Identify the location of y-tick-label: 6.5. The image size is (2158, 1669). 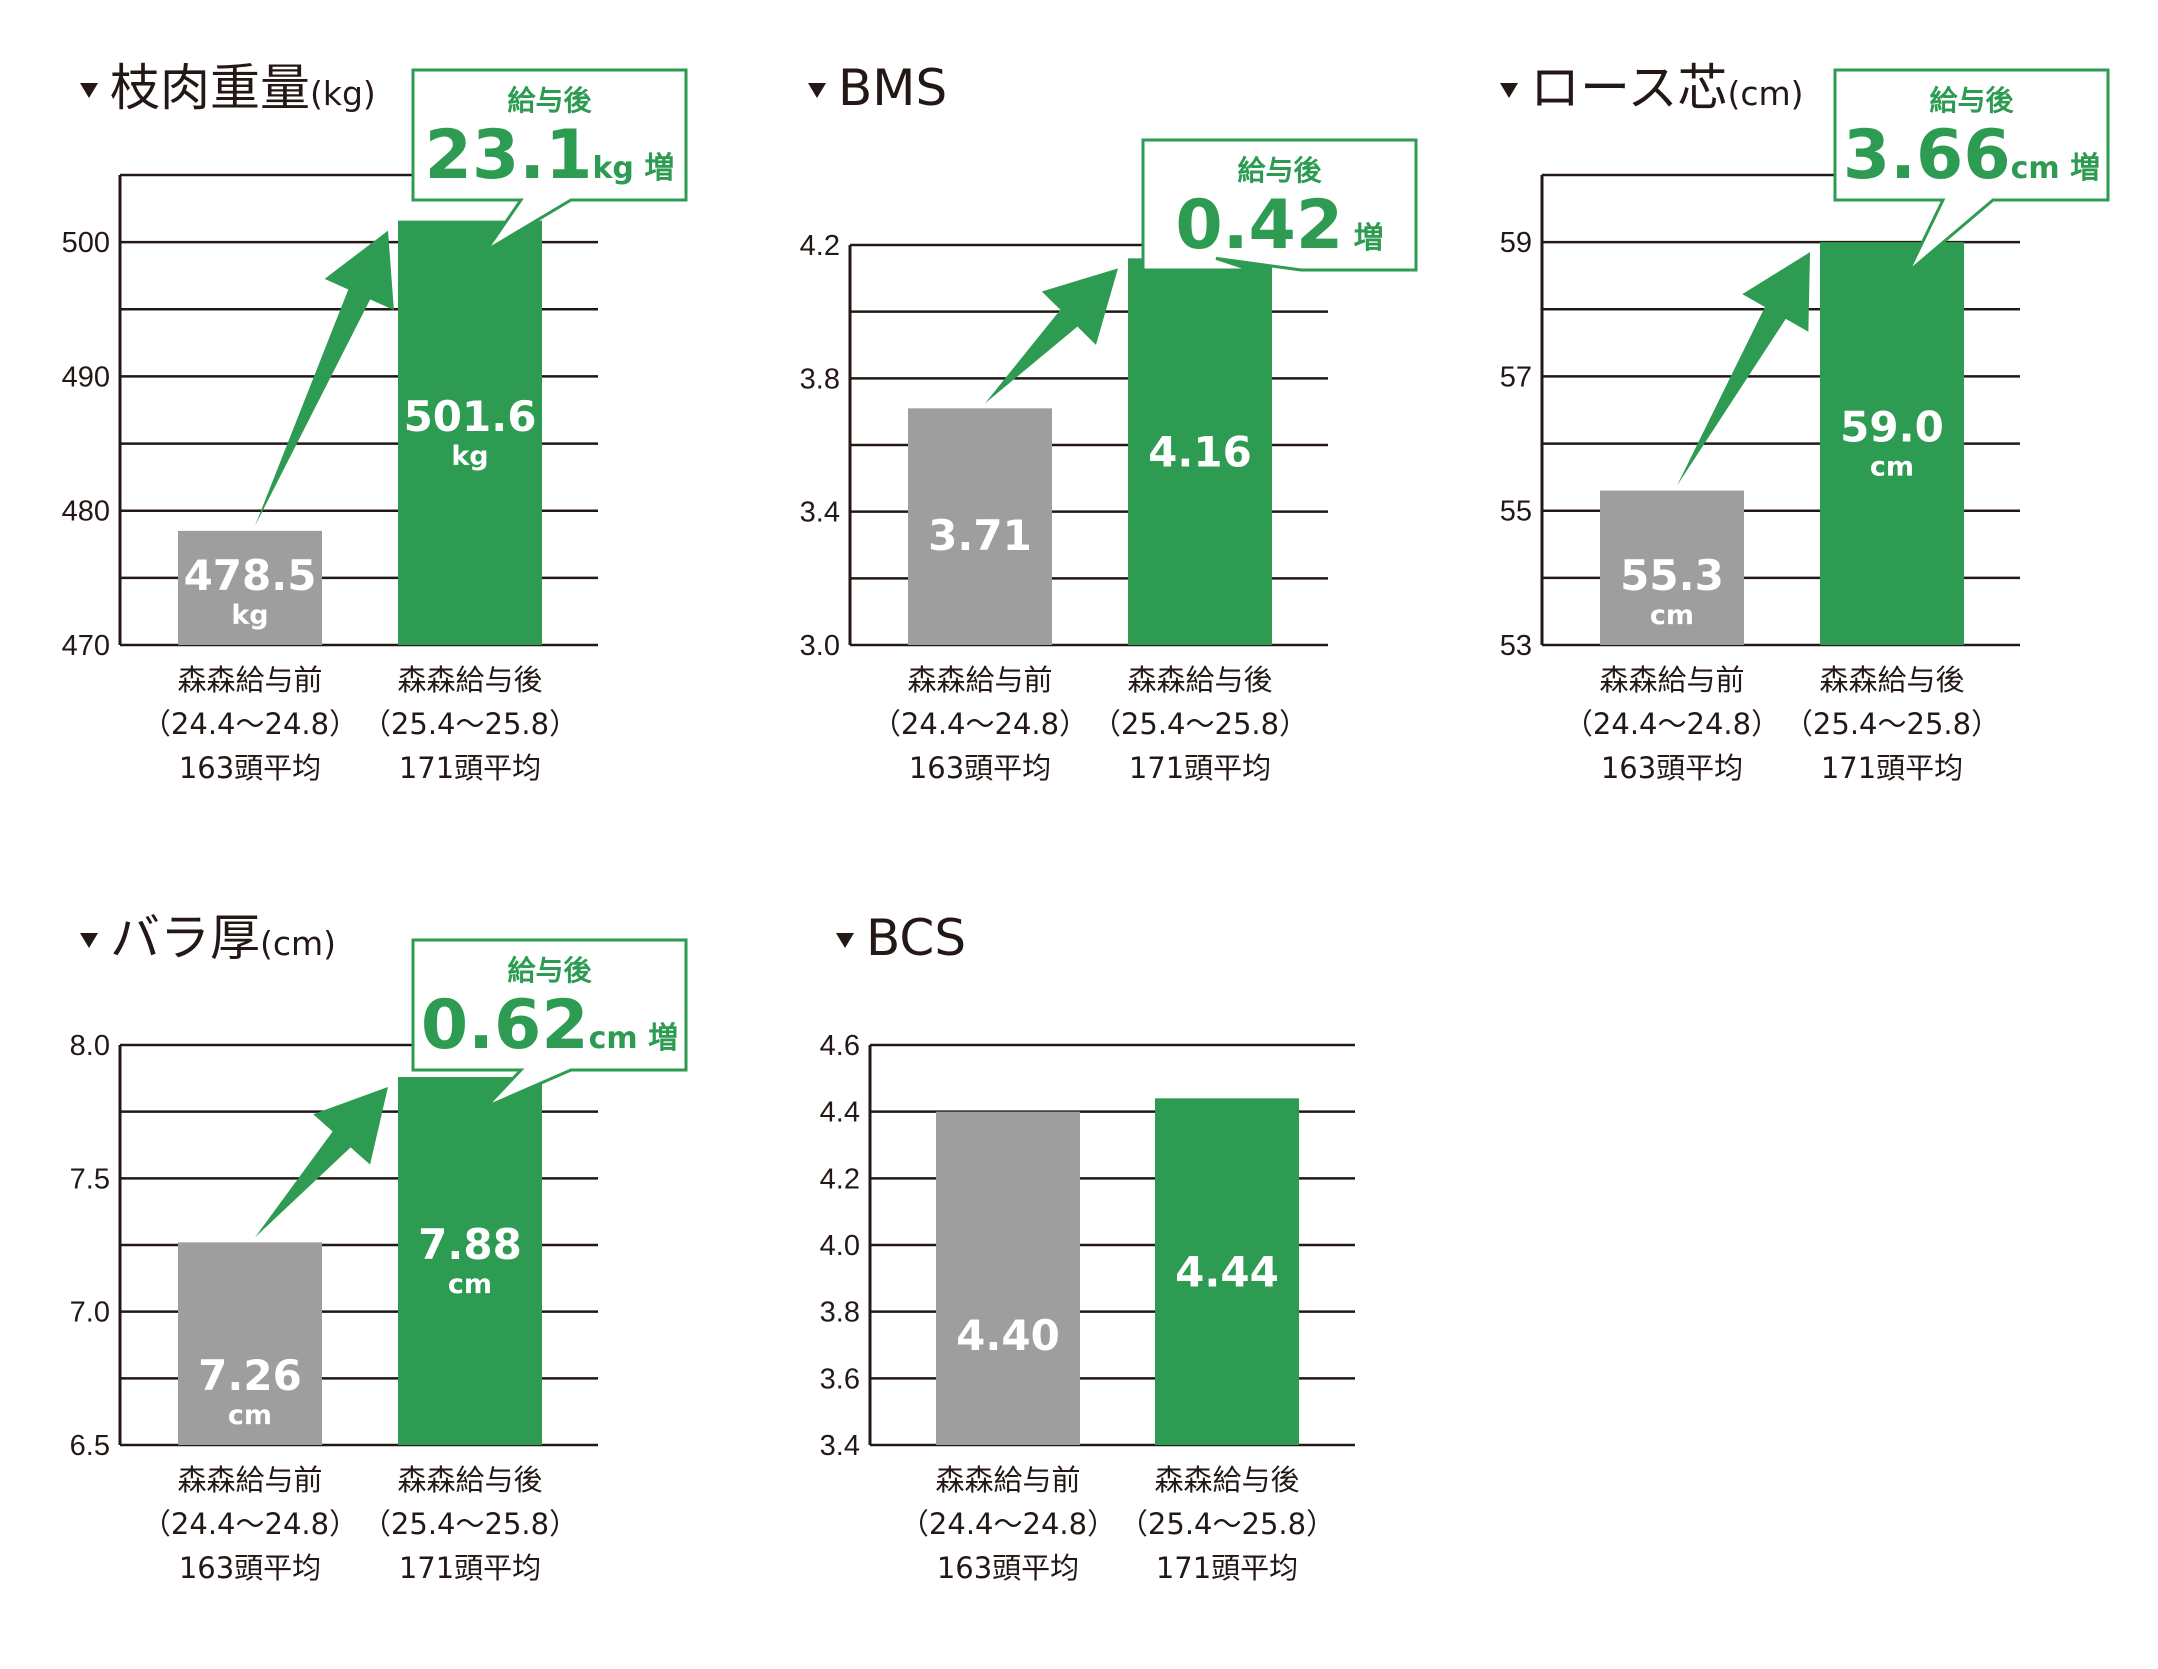
(90, 1446).